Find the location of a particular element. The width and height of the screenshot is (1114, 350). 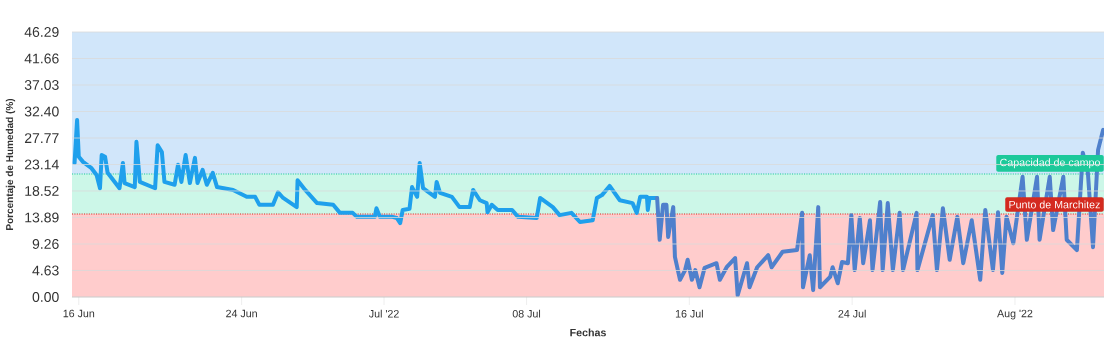

x-tick-label: 16 Jun is located at coordinates (79, 313).